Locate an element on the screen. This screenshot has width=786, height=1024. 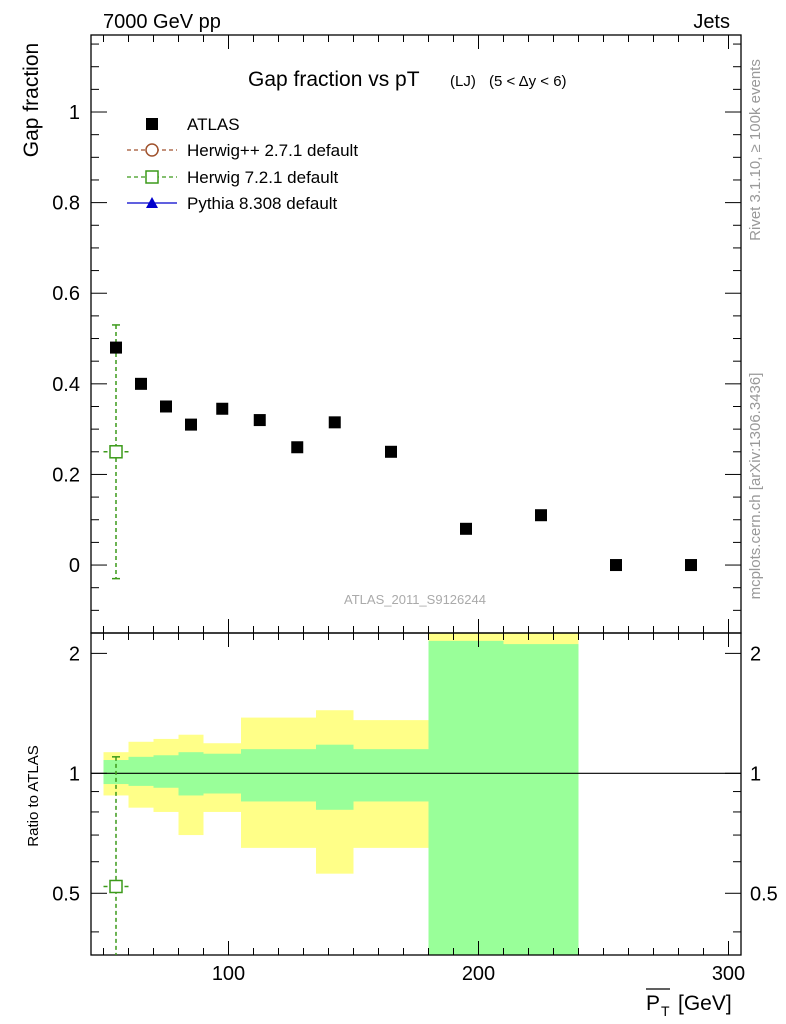
ratio-y-tick-label-right-1: 1 is located at coordinates (755, 774).